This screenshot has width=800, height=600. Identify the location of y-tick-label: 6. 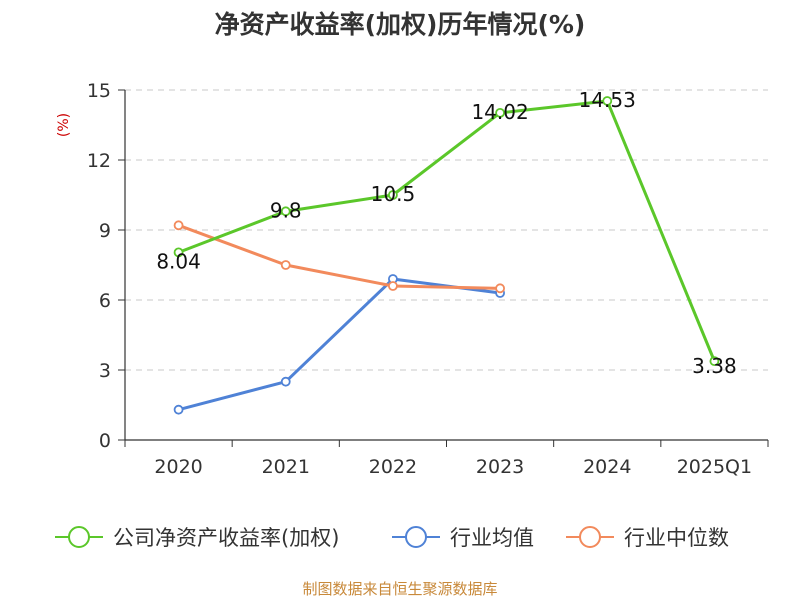
(105, 301).